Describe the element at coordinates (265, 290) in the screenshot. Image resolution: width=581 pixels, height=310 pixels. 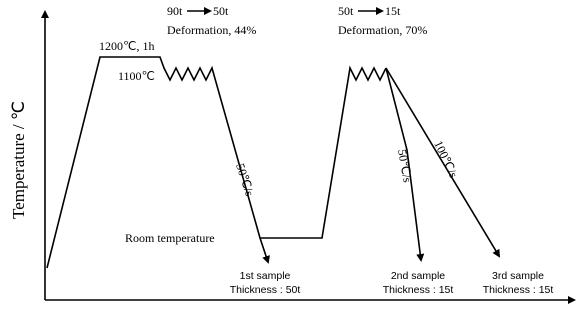
I see `sample-thickness: Thickness : 50t` at that location.